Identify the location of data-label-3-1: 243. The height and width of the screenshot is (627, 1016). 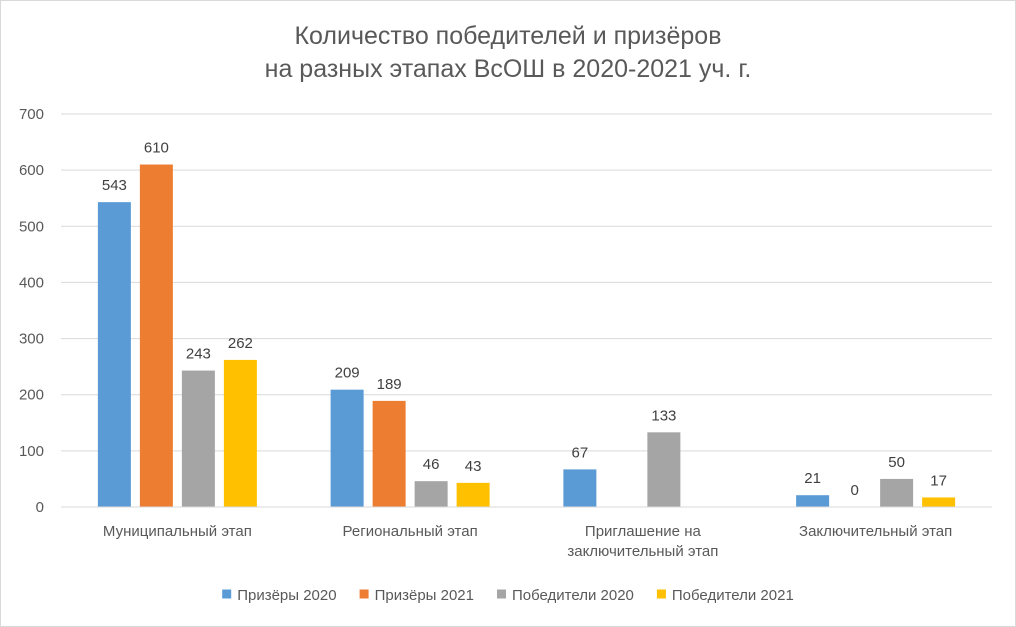
(198, 354).